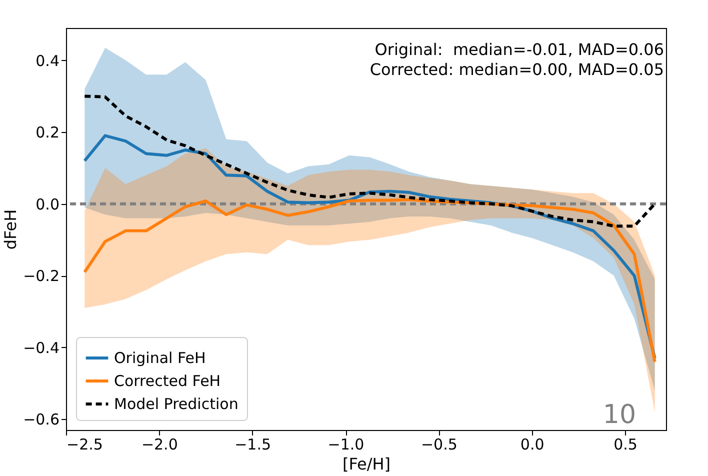  What do you see at coordinates (517, 69) in the screenshot?
I see `annotation: Corrected: median=0.00, MAD=0.05` at bounding box center [517, 69].